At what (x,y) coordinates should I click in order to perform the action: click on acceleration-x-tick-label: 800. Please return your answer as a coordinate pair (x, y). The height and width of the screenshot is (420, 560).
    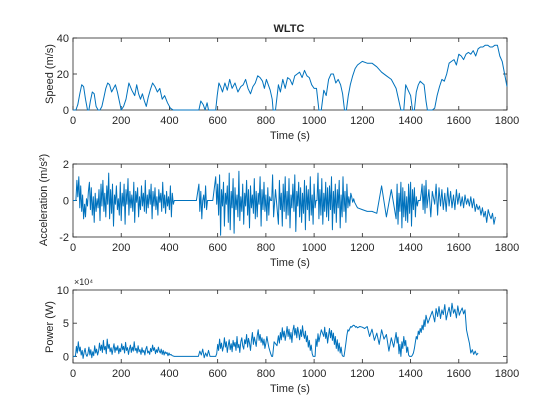
    Looking at the image, I should click on (266, 248).